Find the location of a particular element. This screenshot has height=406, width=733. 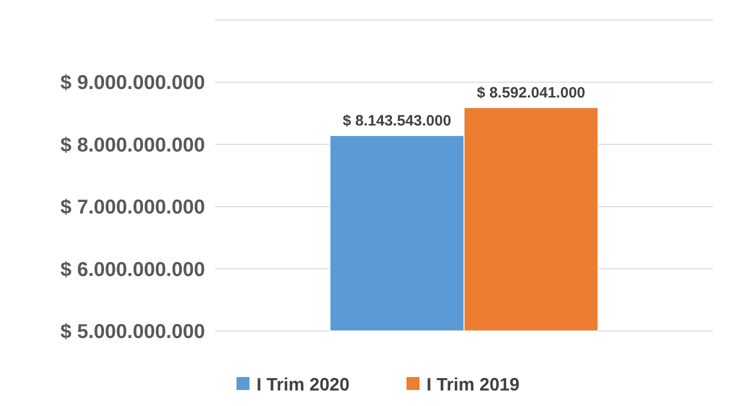

y-tick-label: $ 5.000.000.000 is located at coordinates (132, 332).